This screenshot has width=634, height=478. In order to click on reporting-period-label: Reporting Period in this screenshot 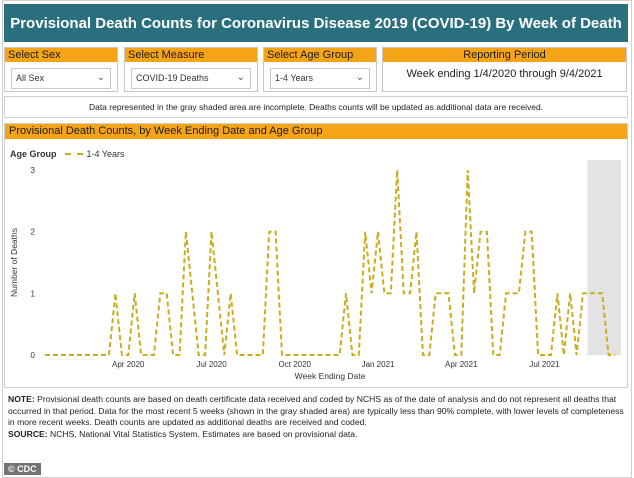, I will do `click(504, 55)`.